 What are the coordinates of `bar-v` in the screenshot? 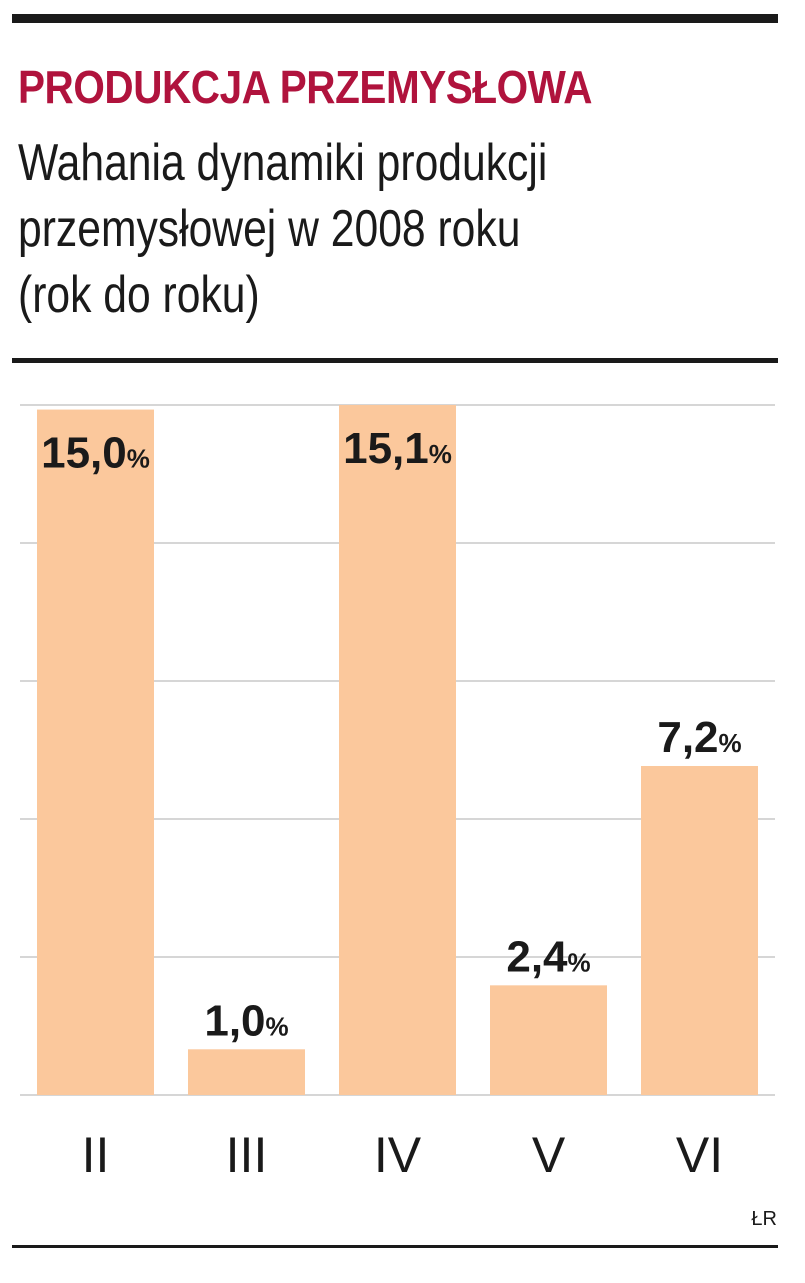 It's located at (548, 1040).